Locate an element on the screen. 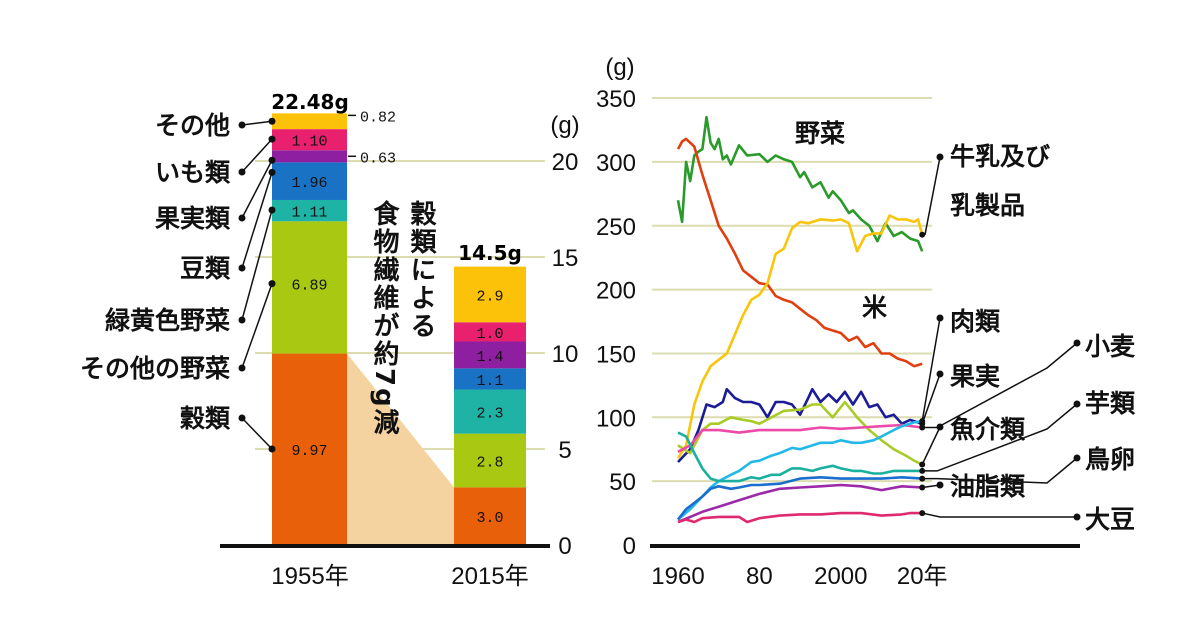  series-label: 大豆 is located at coordinates (1110, 519).